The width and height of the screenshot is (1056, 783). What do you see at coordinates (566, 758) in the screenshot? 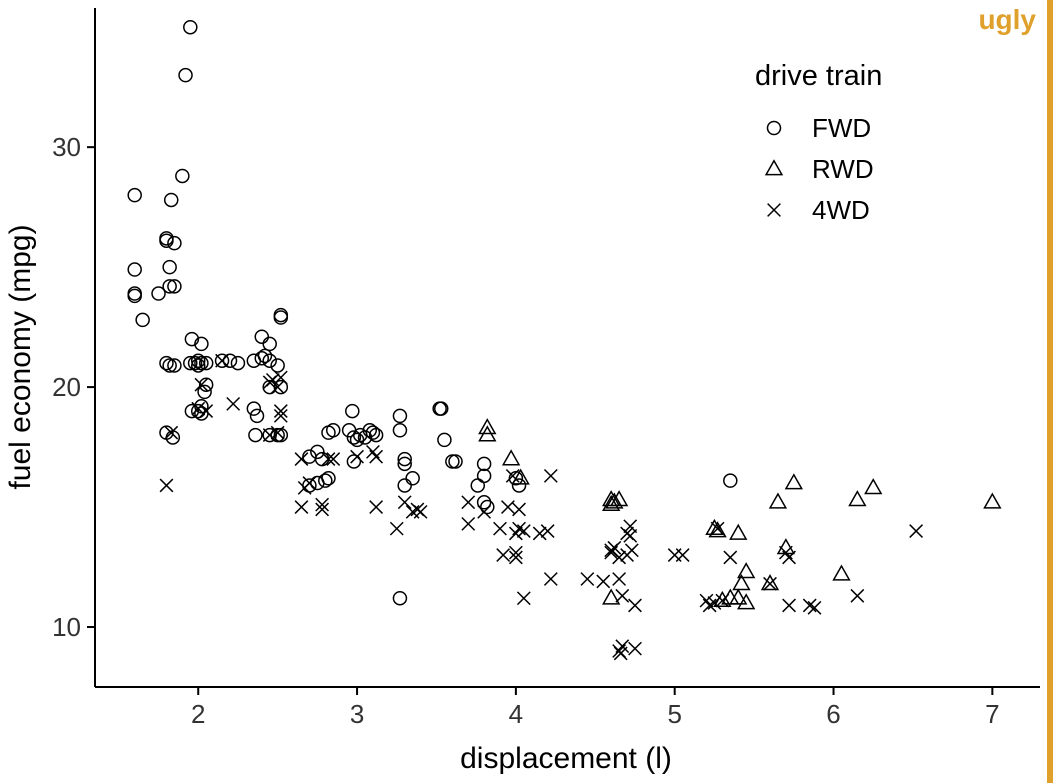
I see `x-axis-title: displacement (l)` at bounding box center [566, 758].